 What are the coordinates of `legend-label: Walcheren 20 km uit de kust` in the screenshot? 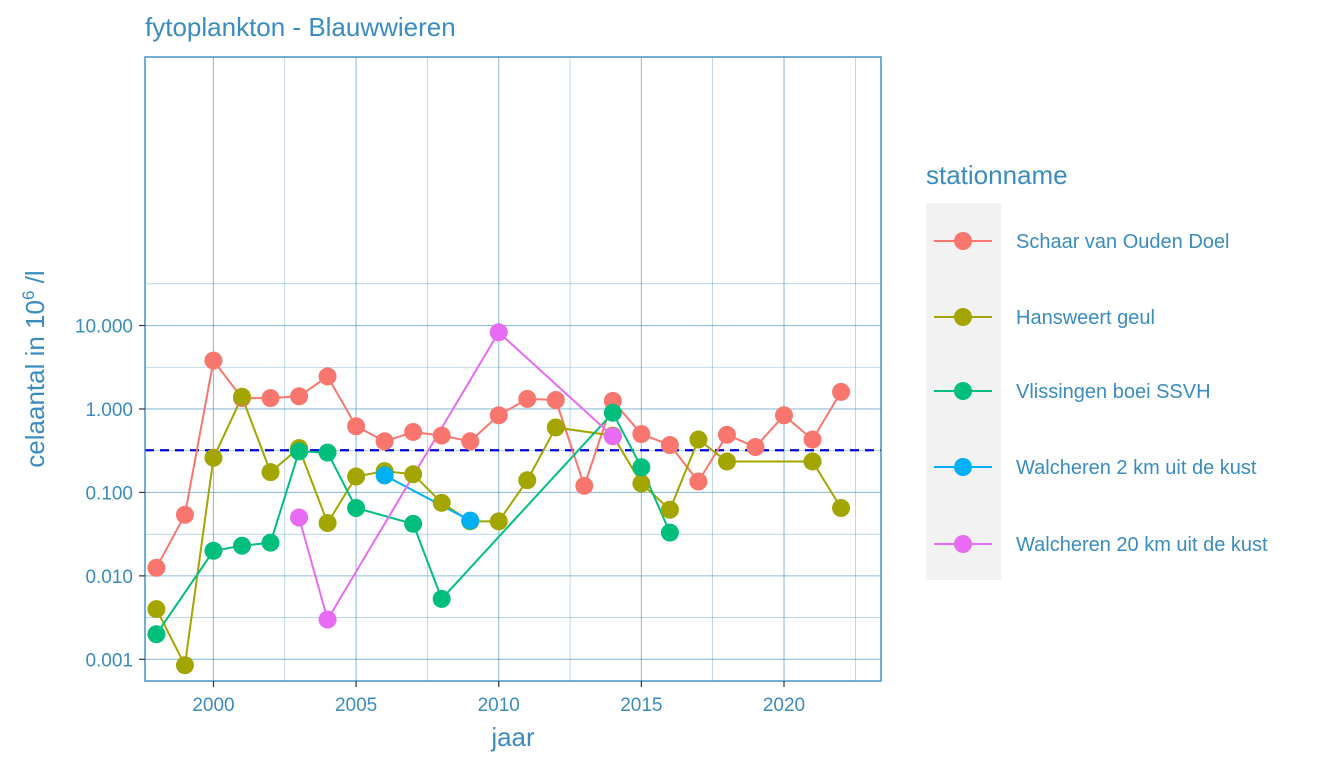 It's located at (1142, 545).